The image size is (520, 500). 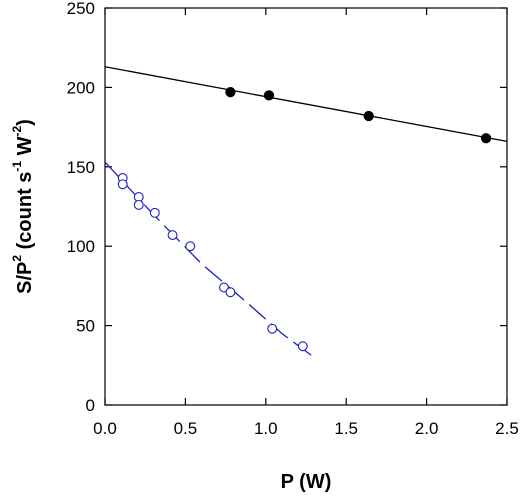 What do you see at coordinates (507, 428) in the screenshot?
I see `x-tick-label: 2.5` at bounding box center [507, 428].